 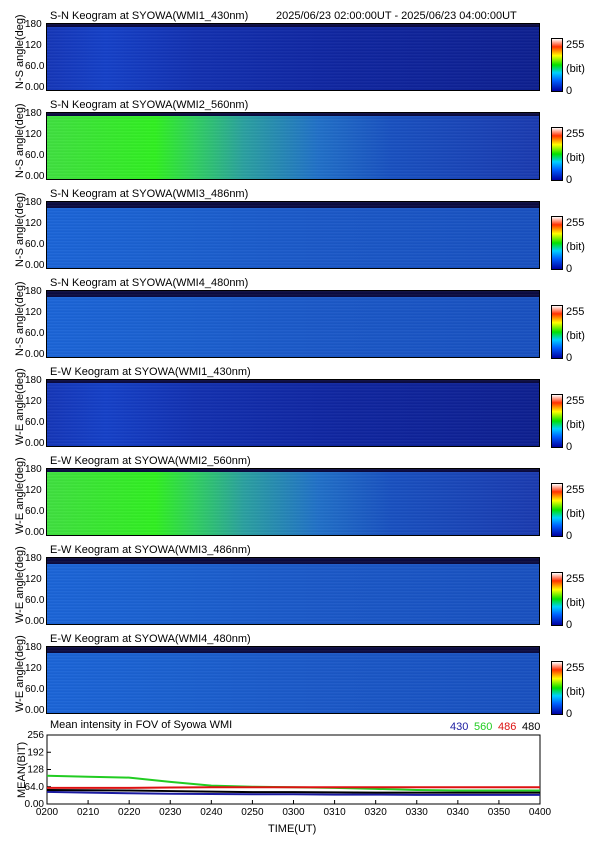 What do you see at coordinates (292, 829) in the screenshot?
I see `mean-xlabel: TIME(UT)` at bounding box center [292, 829].